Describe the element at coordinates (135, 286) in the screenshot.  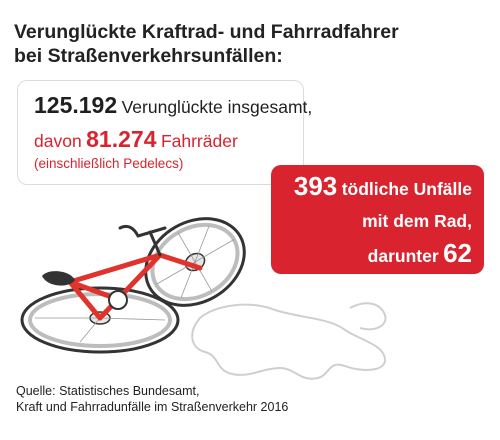
I see `bike-frame` at that location.